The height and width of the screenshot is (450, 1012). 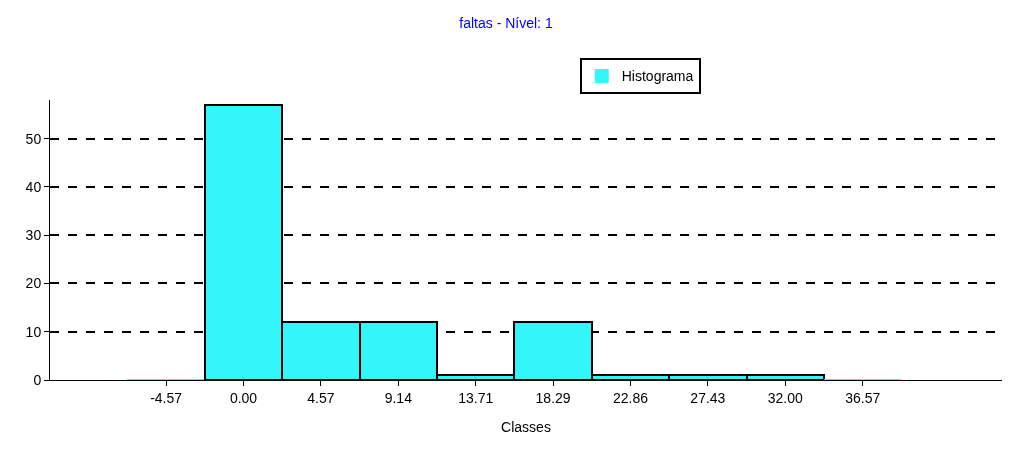 I want to click on x-tick-label: 13.71, so click(x=476, y=397).